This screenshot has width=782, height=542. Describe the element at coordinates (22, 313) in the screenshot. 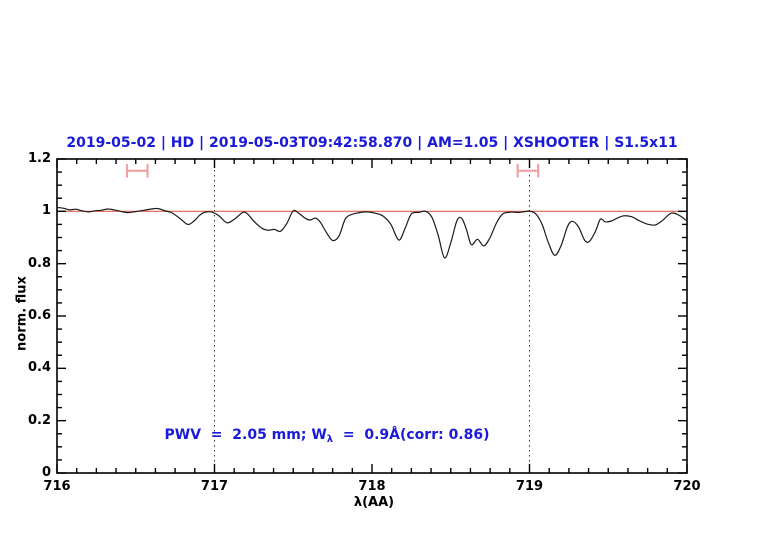

I see `y-axis-label: norm. flux` at that location.